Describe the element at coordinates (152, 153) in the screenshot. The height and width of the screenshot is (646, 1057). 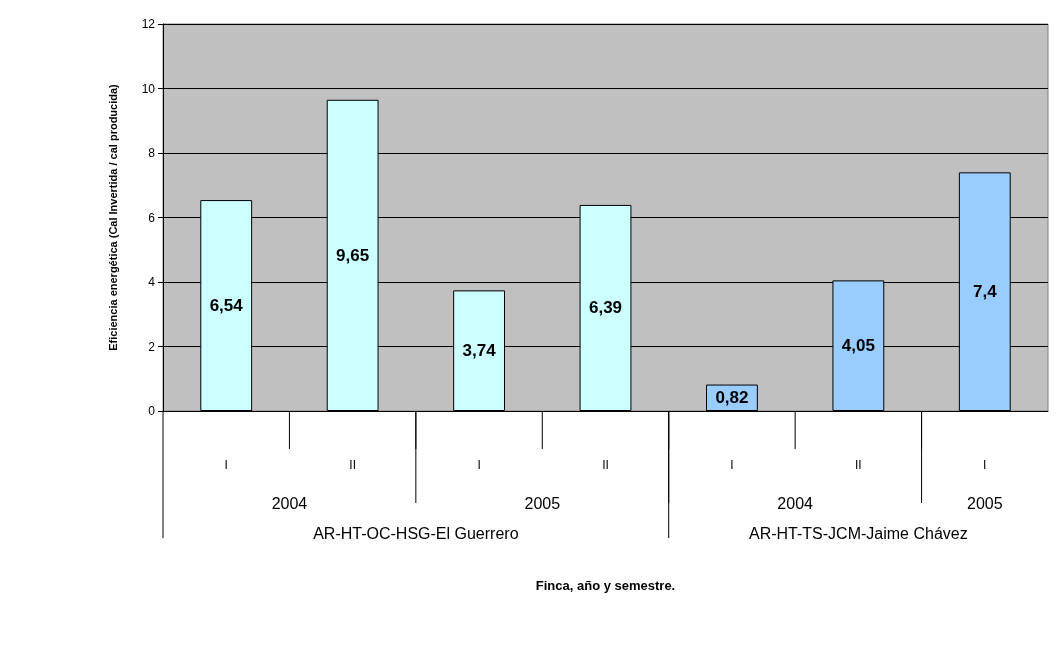
I see `y-tick-label: 8` at that location.